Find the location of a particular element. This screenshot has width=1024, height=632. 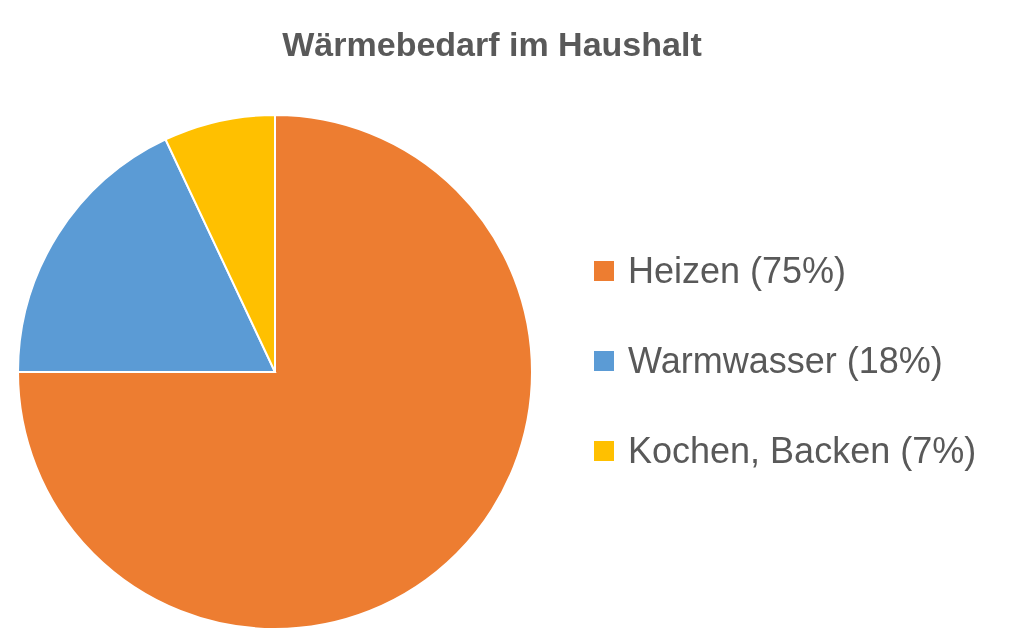

legend-label: Heizen (75%) is located at coordinates (737, 271).